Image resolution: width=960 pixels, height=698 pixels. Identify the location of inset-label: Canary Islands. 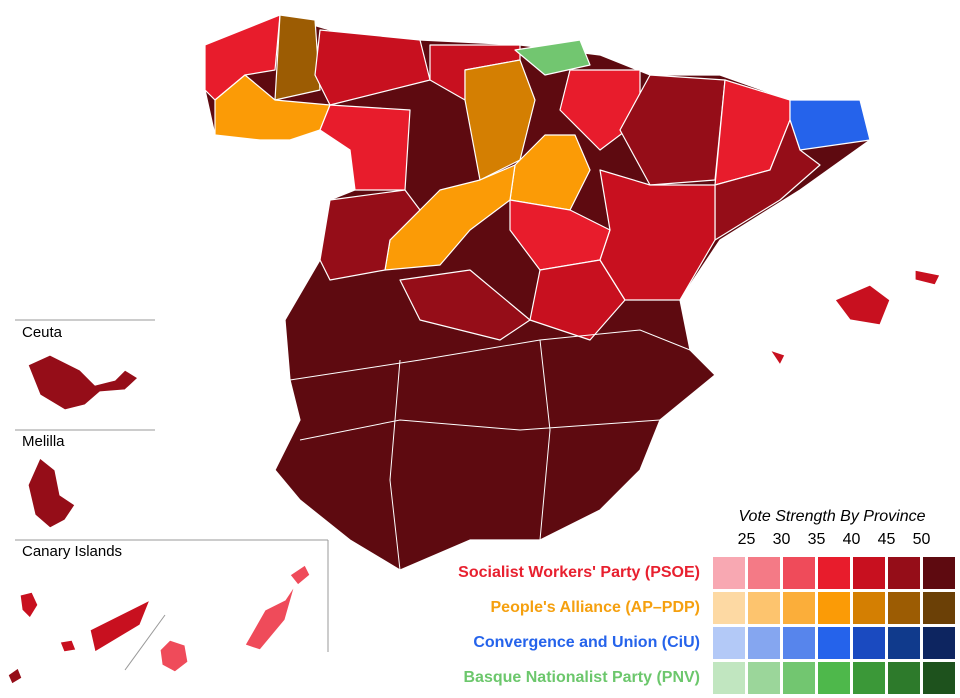
(72, 551).